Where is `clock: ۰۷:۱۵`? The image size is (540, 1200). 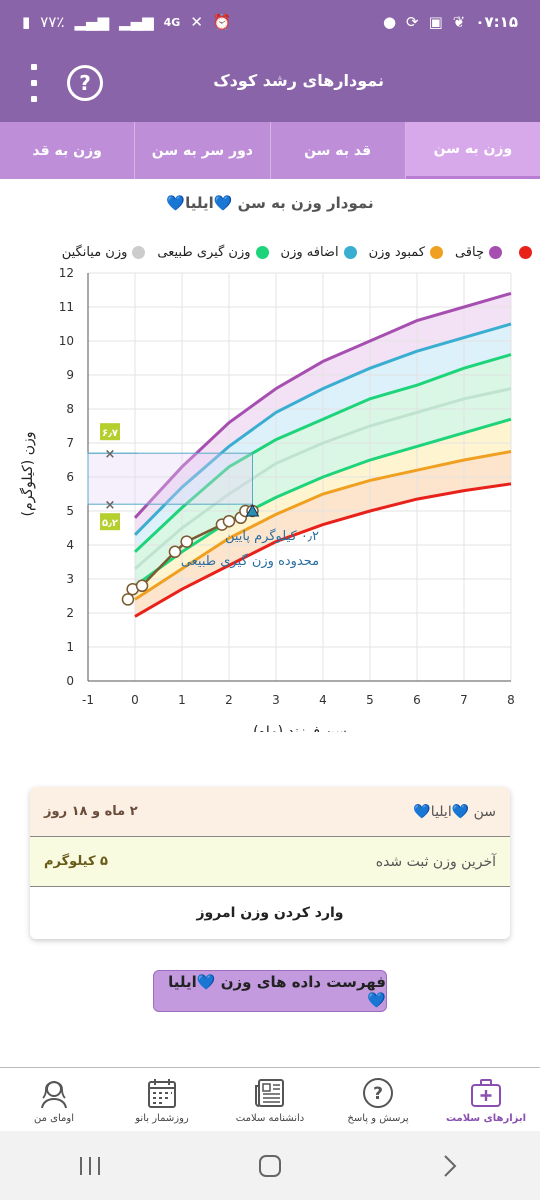 clock: ۰۷:۱۵ is located at coordinates (496, 22).